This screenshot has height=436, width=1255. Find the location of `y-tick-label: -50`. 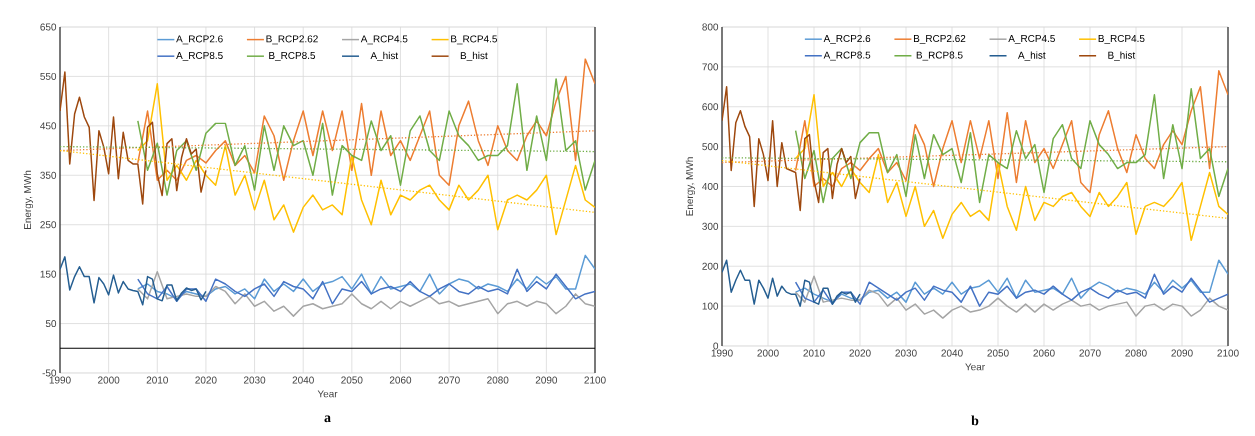

y-tick-label: -50 is located at coordinates (49, 373).